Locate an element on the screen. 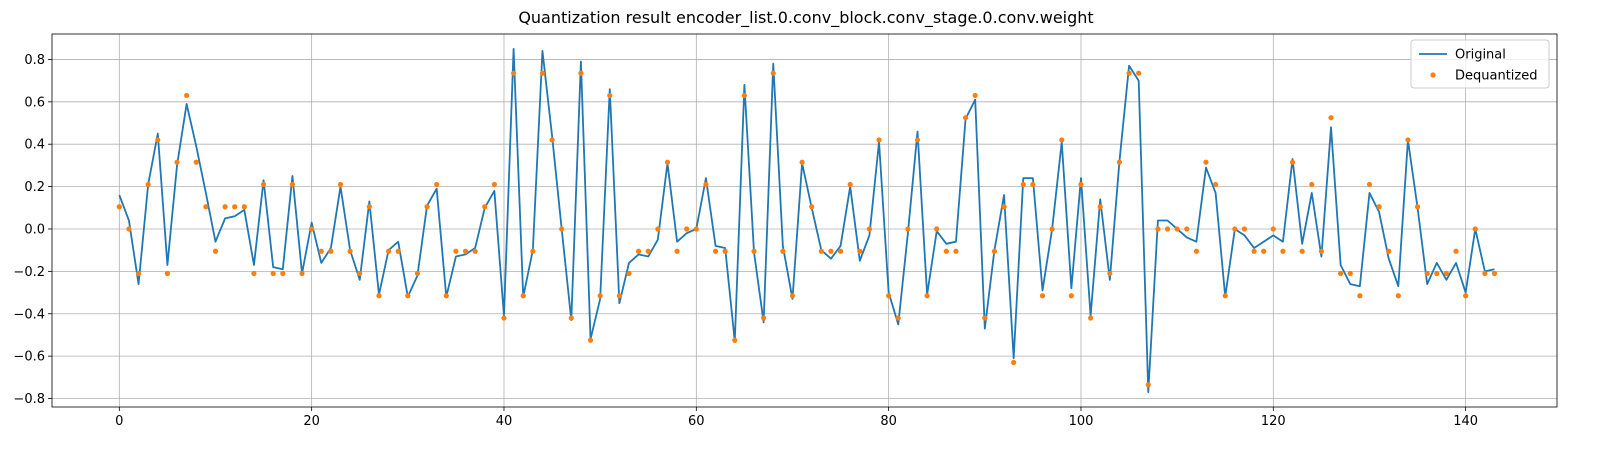  y-tick-label: 0.4 is located at coordinates (34, 145).